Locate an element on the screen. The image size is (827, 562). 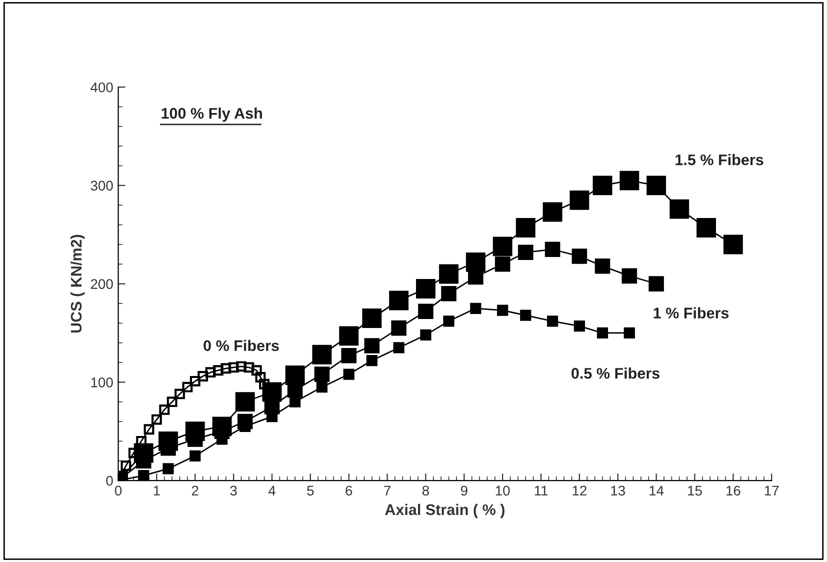
x-axis-title: Axial Strain ( % ) is located at coordinates (444, 511).